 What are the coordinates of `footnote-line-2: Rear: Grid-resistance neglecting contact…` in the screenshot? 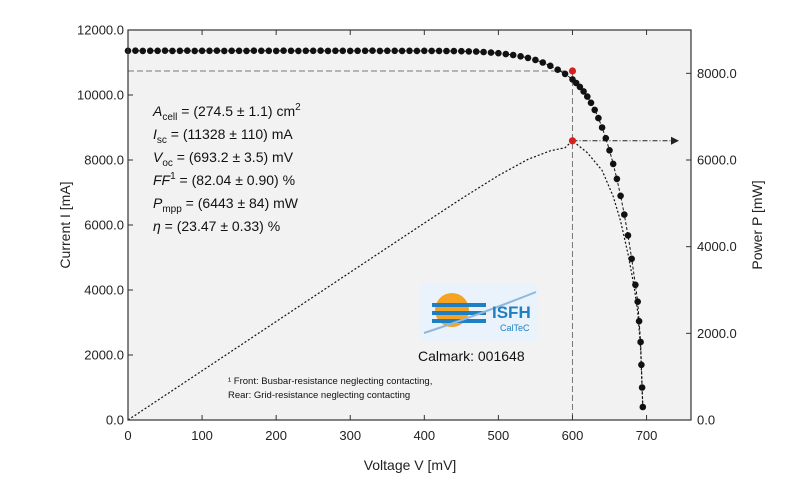 It's located at (319, 395).